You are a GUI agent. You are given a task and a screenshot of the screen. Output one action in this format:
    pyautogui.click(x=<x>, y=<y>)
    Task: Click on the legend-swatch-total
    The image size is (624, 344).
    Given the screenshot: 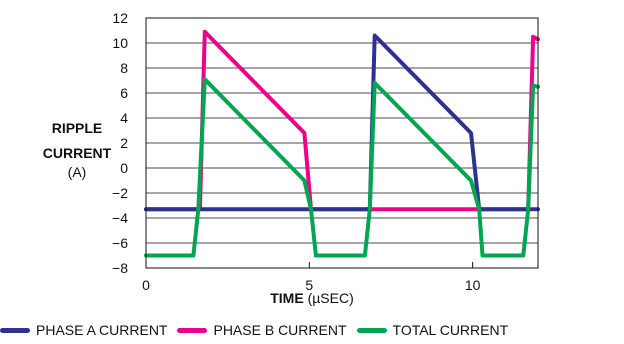 What is the action you would take?
    pyautogui.click(x=371, y=330)
    